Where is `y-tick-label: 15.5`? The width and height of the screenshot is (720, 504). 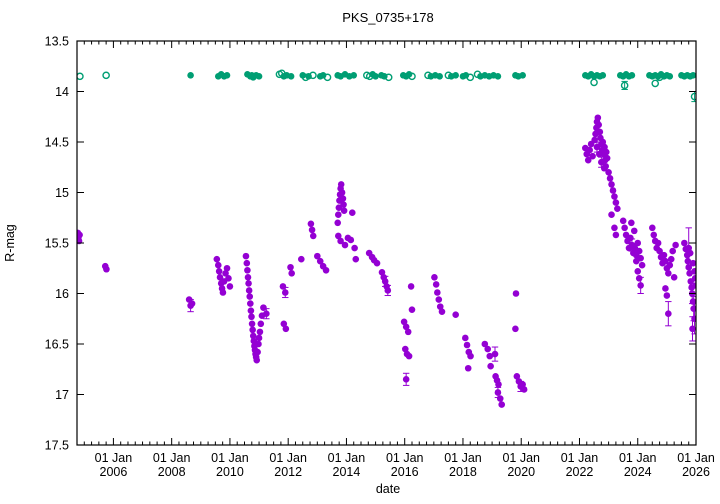 y-tick-label: 15.5 is located at coordinates (57, 244).